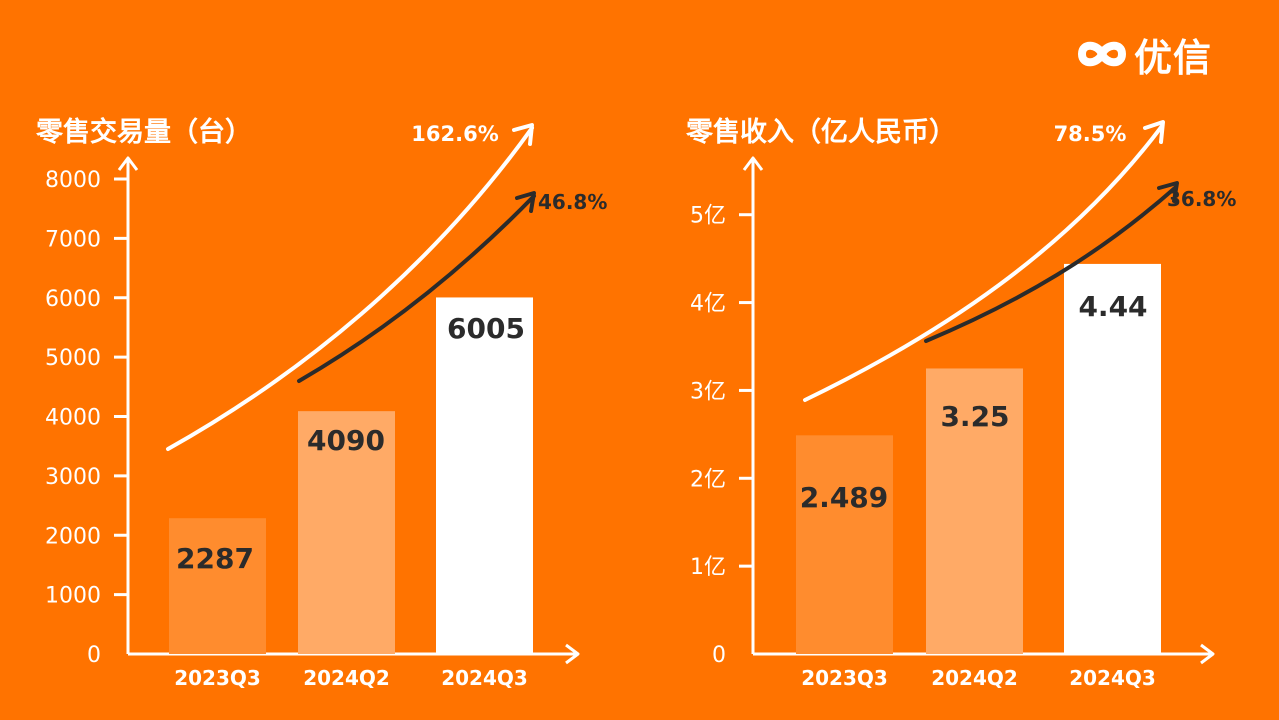 Image resolution: width=1279 pixels, height=720 pixels. I want to click on y-tick-label: 8000, so click(73, 180).